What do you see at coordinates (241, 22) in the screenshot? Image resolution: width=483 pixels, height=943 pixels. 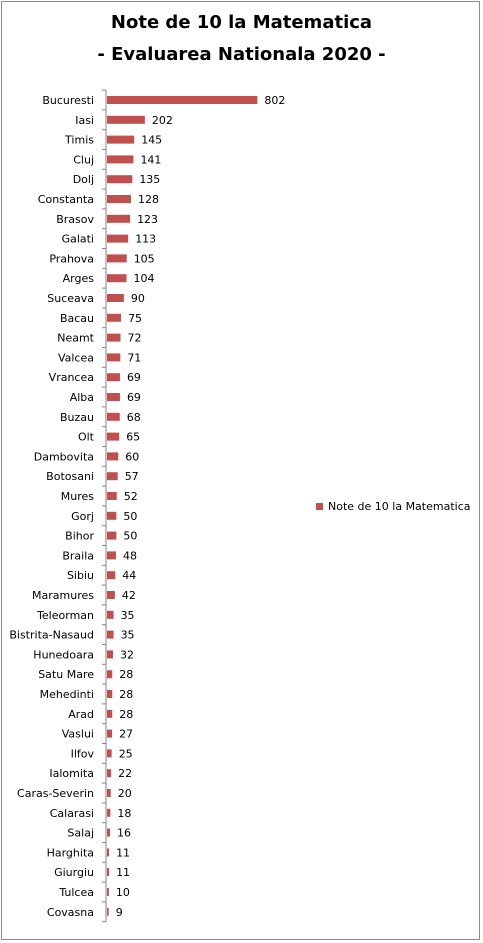 I see `chart-title-line1: Note de 10 la Matematica` at bounding box center [241, 22].